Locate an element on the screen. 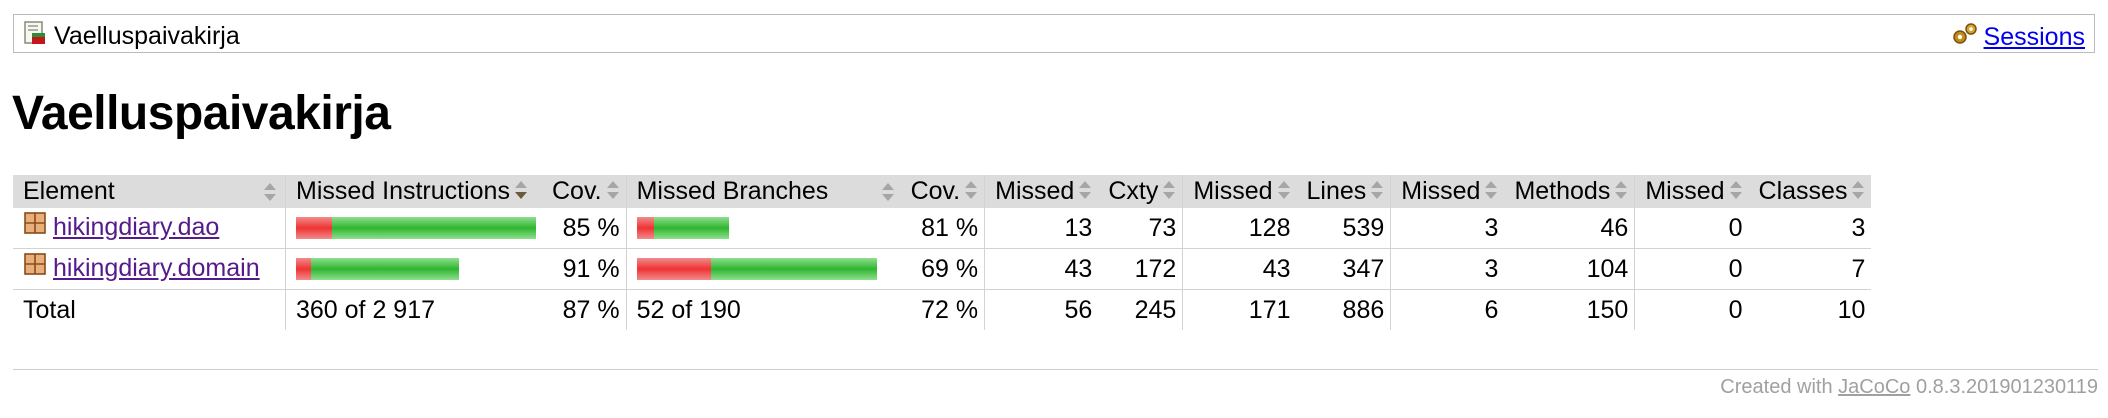 The image size is (2108, 418). branches-cov-cell: 69 % is located at coordinates (942, 269).